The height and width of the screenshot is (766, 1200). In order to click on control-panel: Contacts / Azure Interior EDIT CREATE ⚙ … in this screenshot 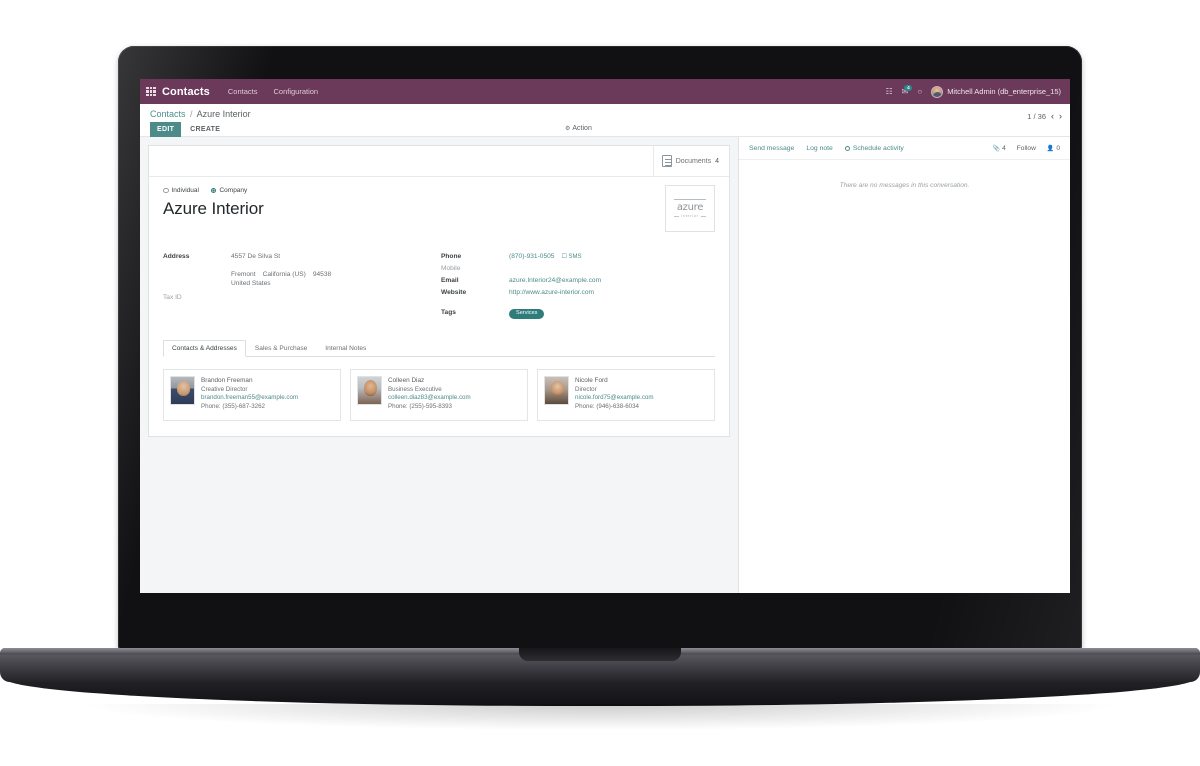, I will do `click(605, 120)`.